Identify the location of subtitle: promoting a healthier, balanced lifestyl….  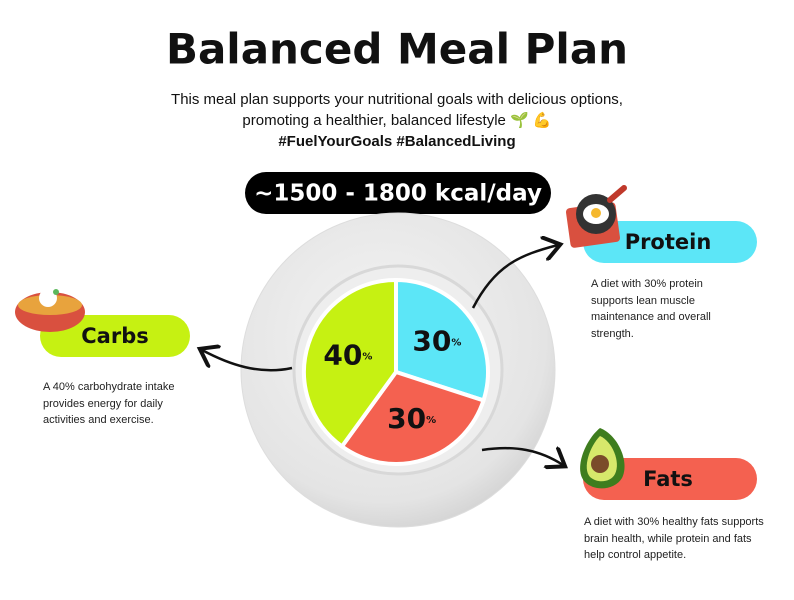
(396, 120).